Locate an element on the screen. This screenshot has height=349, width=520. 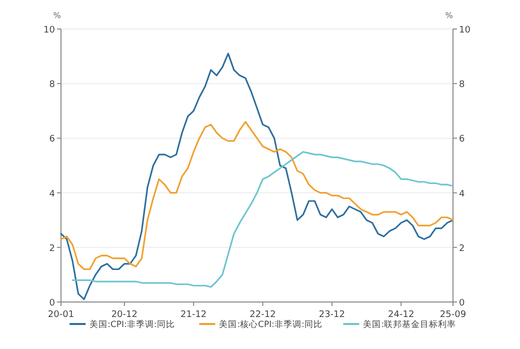
y-tick-label: 4 is located at coordinates (52, 194).